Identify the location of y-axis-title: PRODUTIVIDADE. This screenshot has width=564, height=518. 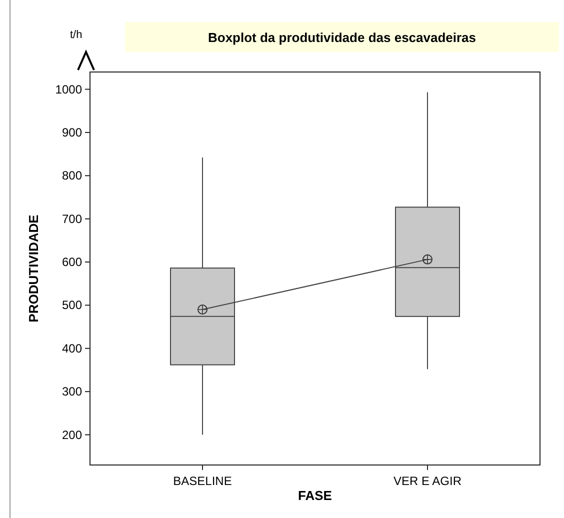
(33, 268).